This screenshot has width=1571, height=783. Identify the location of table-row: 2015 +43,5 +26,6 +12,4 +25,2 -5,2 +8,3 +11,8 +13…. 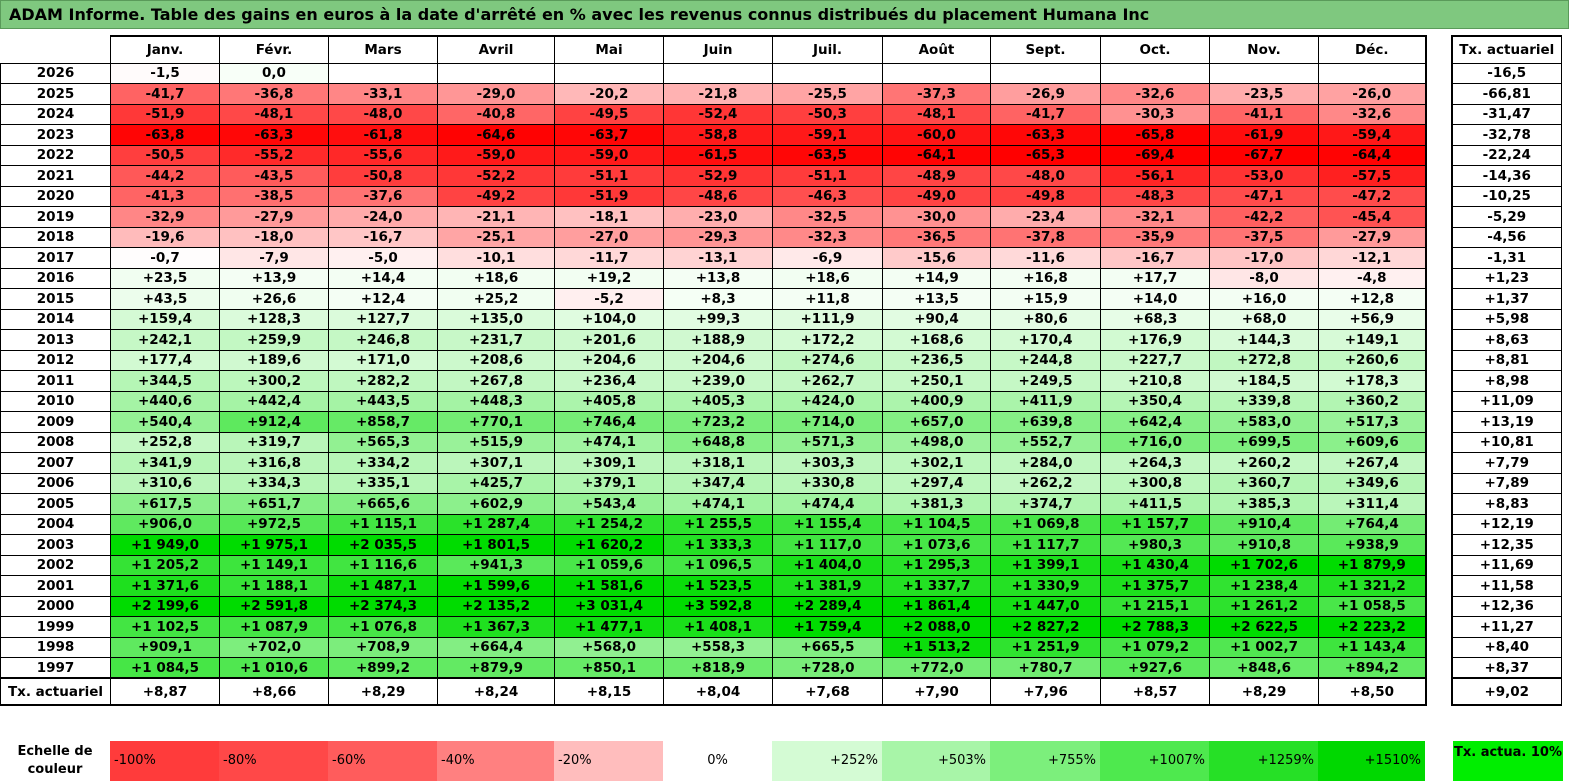
(781, 299).